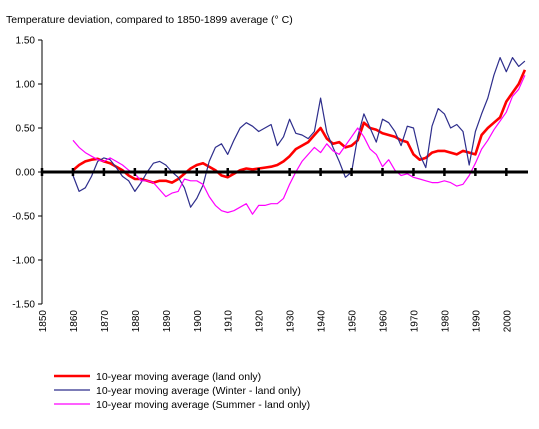  I want to click on x-tick-label: 1950, so click(353, 321).